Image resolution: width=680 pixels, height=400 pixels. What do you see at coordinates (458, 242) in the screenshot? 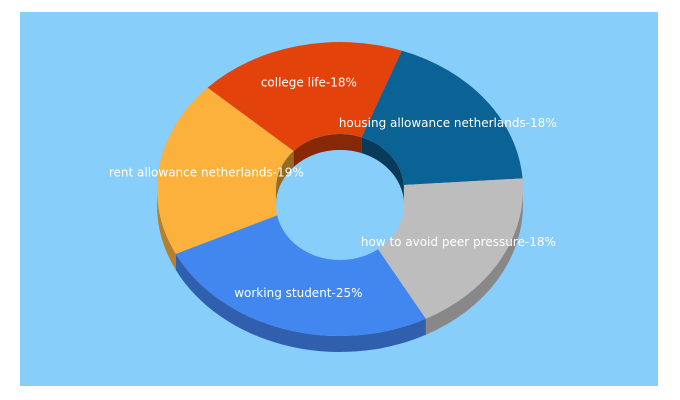
I see `slice-label-how-to-avoid-peer-pressure: how to avoid peer pressure-18%` at bounding box center [458, 242].